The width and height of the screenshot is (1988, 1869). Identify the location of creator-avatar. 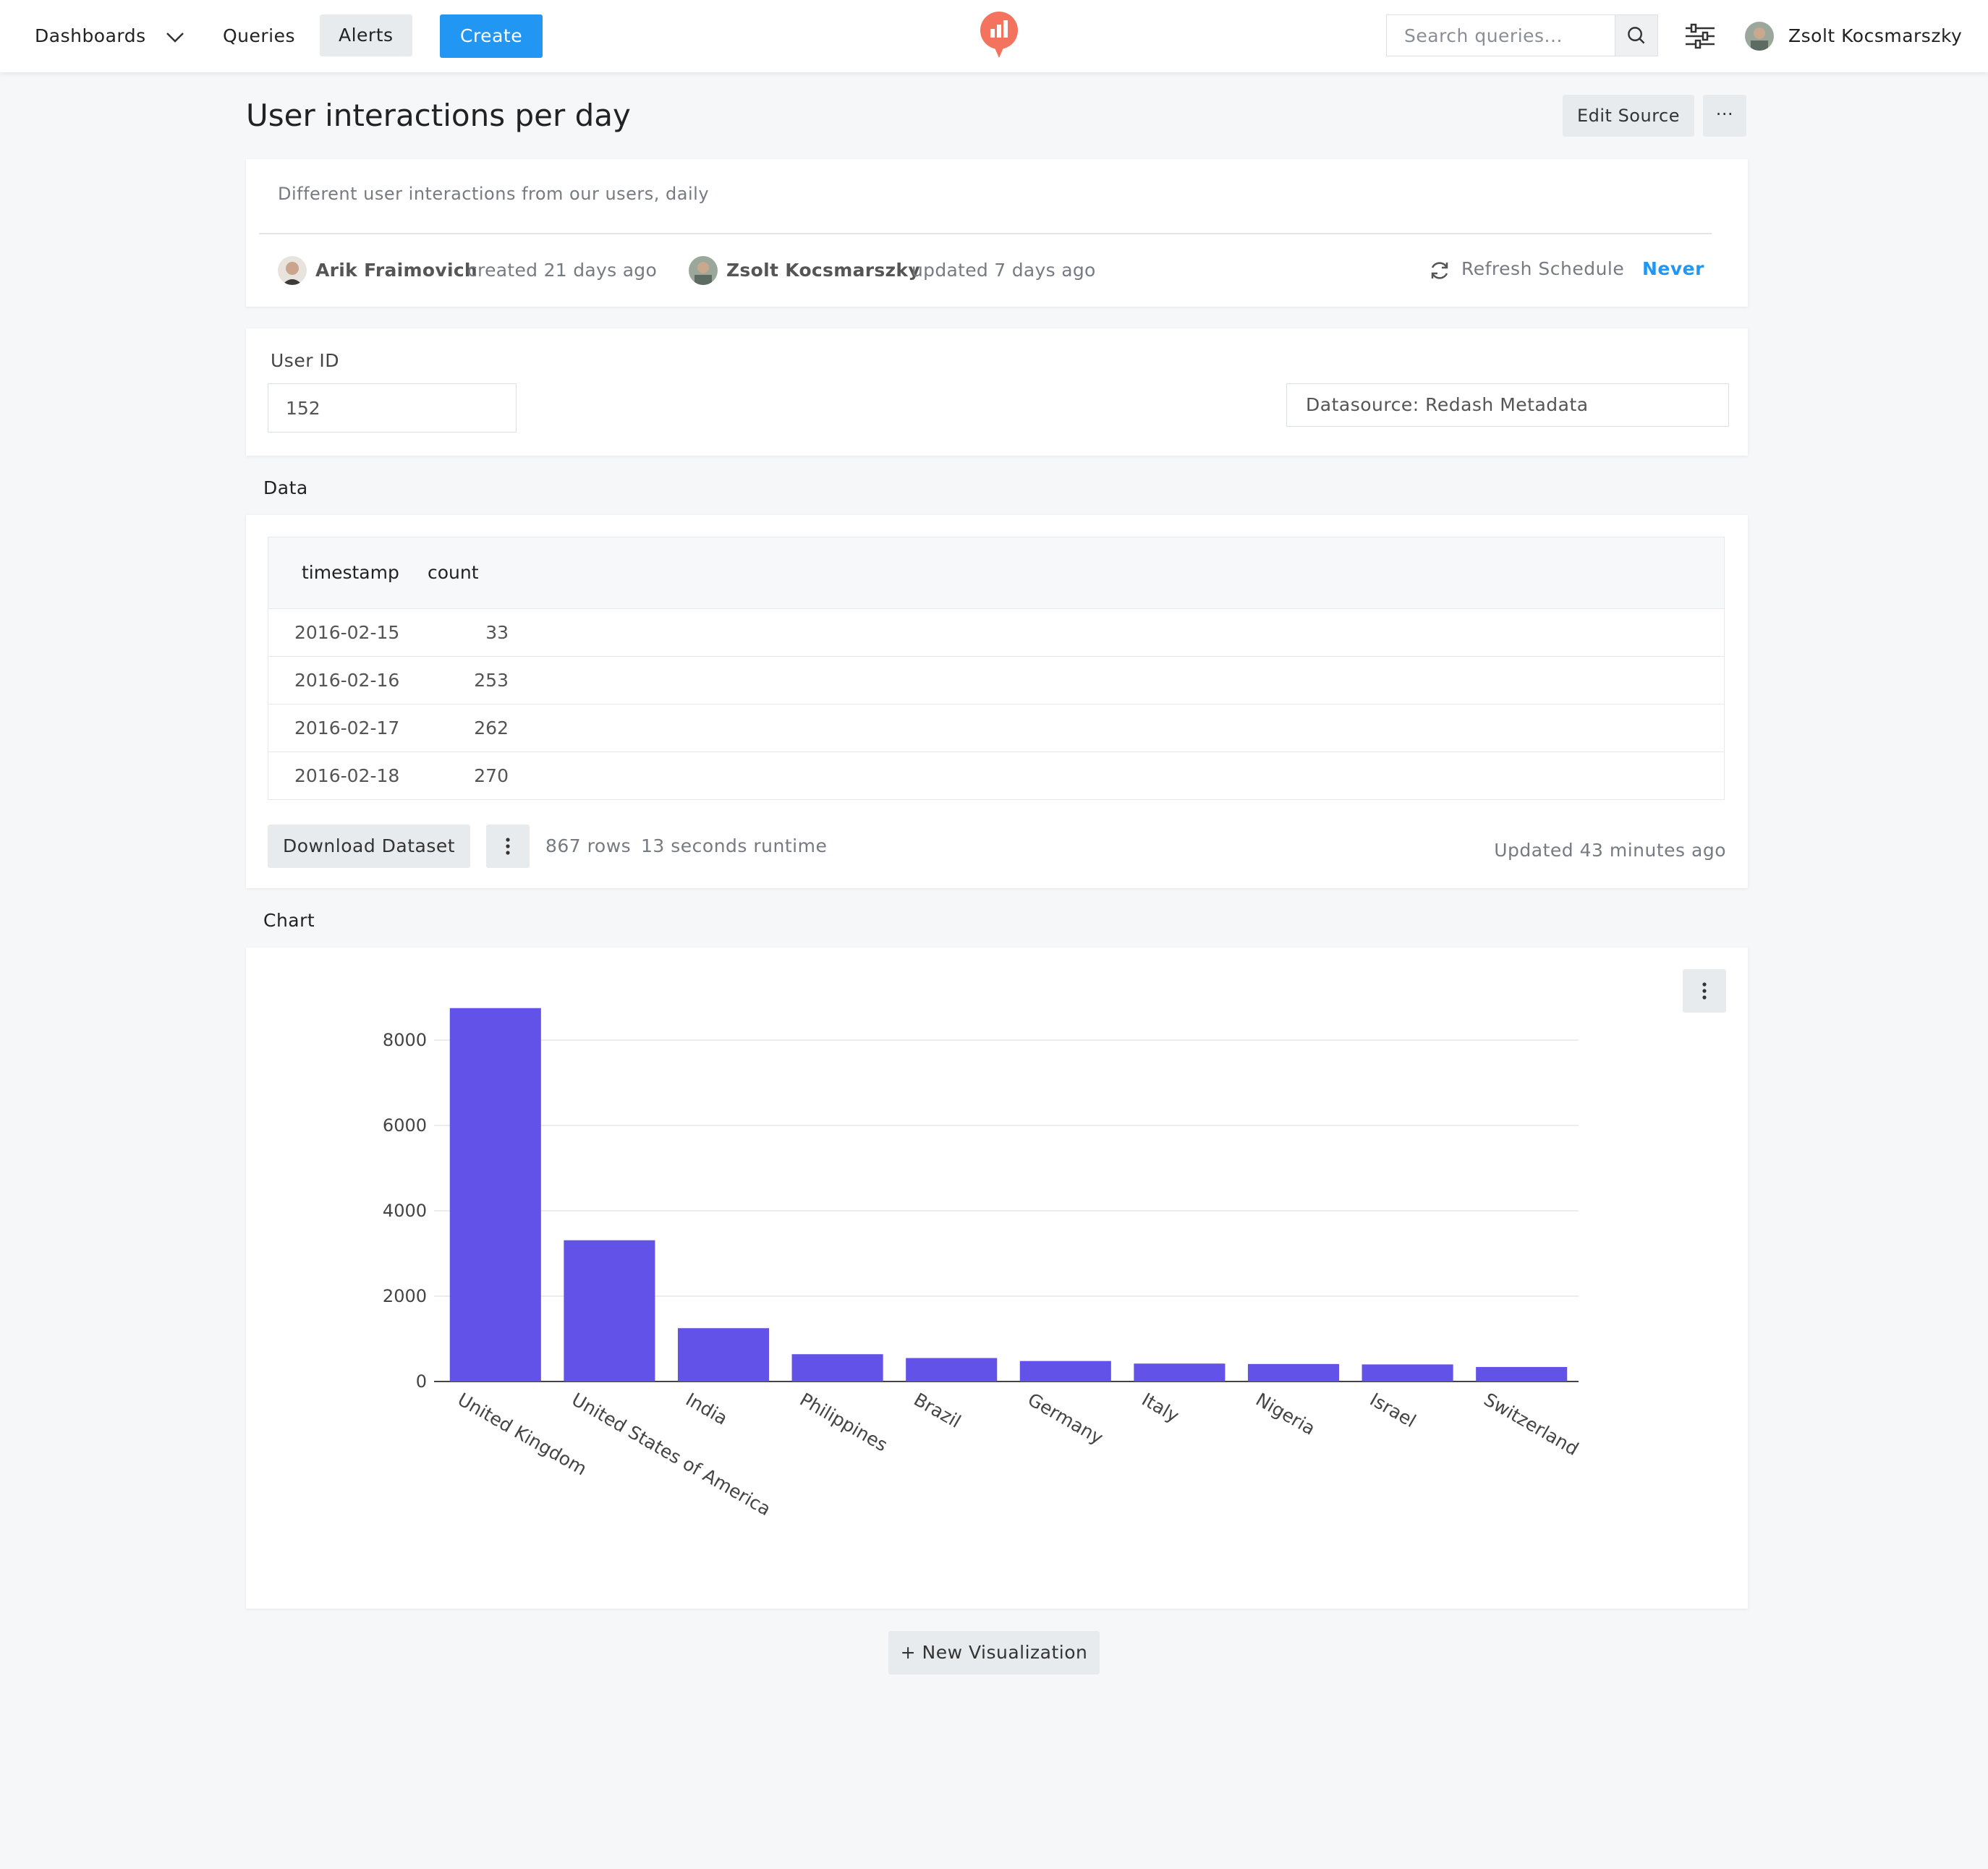
(292, 271).